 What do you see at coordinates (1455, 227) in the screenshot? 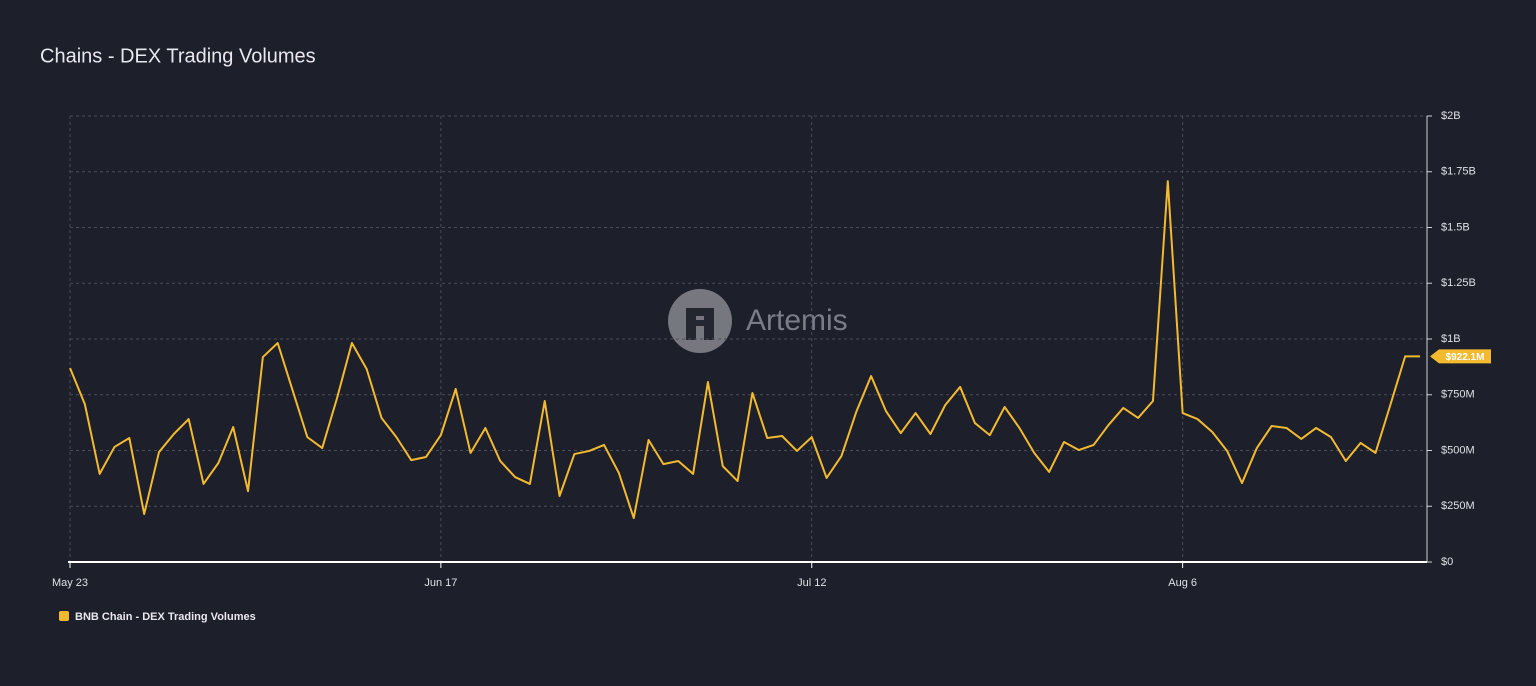
I see `y-tick-label: $1.5B` at bounding box center [1455, 227].